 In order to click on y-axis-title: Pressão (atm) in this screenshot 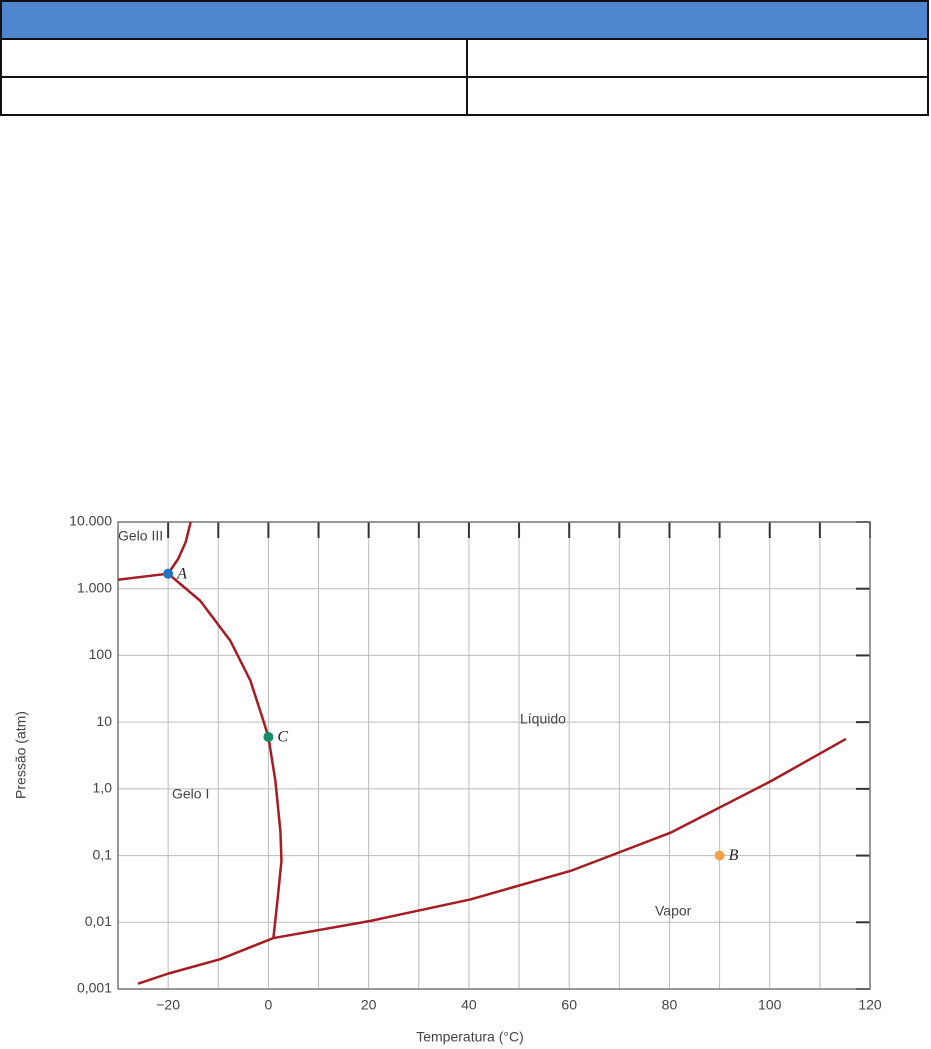, I will do `click(21, 755)`.